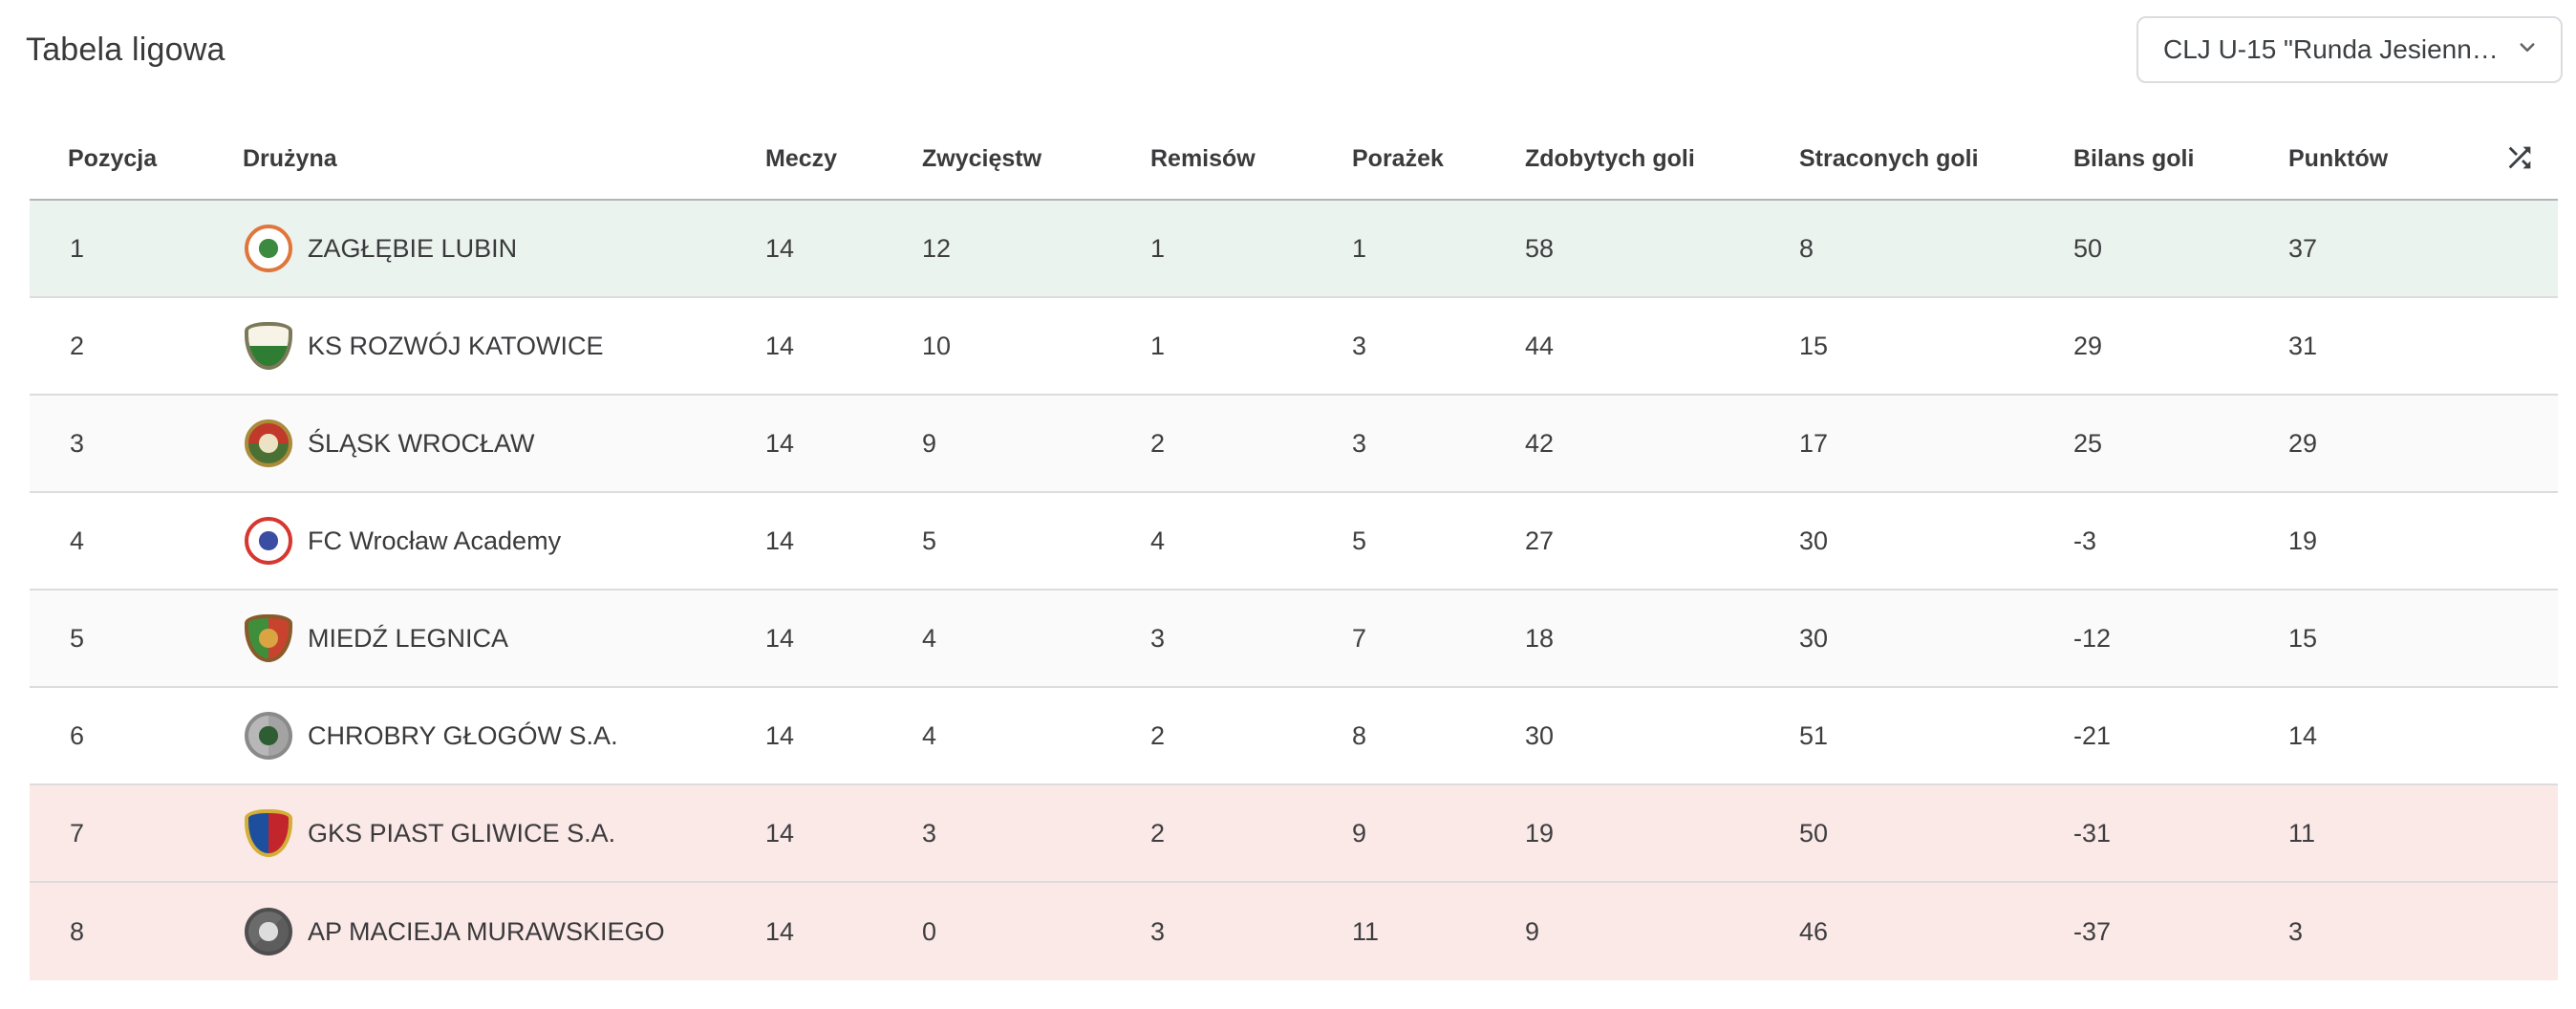 This screenshot has width=2576, height=1009. What do you see at coordinates (2088, 248) in the screenshot?
I see `cell-goal_diff: 50` at bounding box center [2088, 248].